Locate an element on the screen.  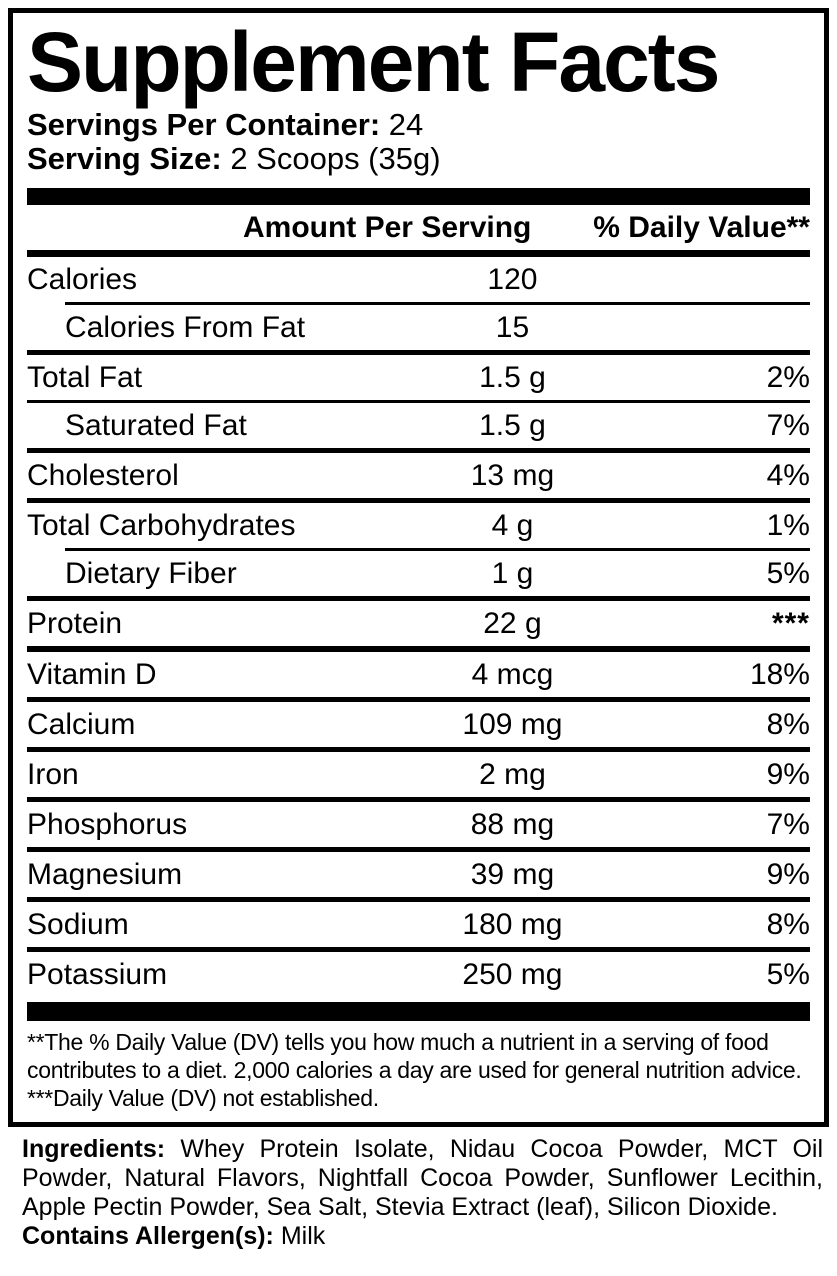
allergen-value: Milk is located at coordinates (303, 1236).